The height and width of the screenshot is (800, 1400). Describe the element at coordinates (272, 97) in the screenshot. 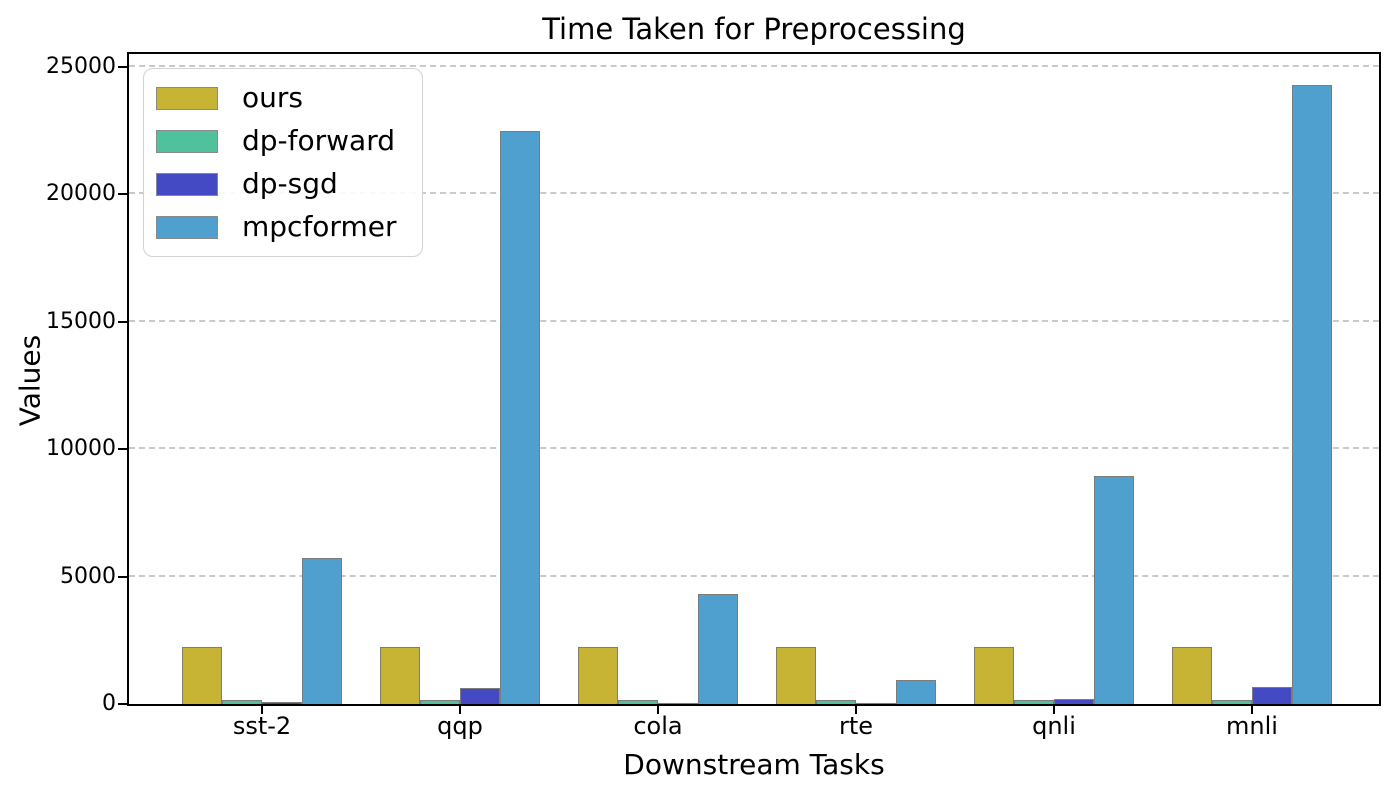

I see `legend-label: ours` at that location.